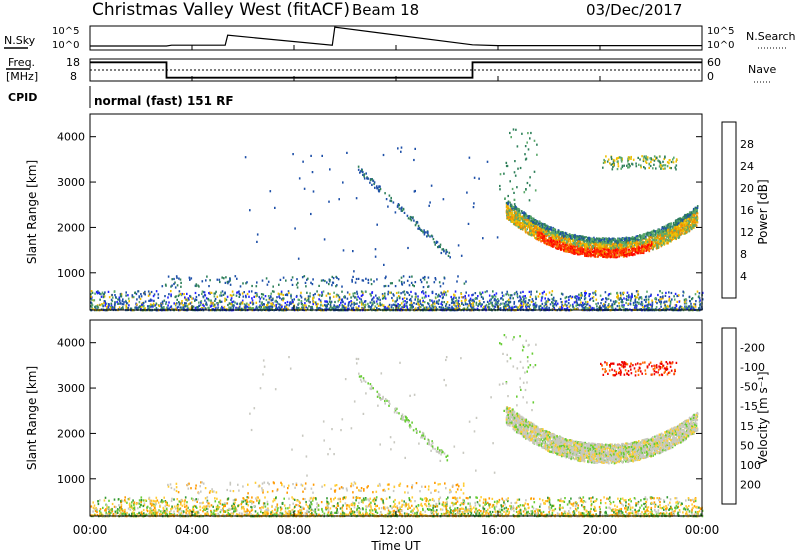 This screenshot has width=800, height=554. I want to click on x-tick-label: 04:00, so click(192, 530).